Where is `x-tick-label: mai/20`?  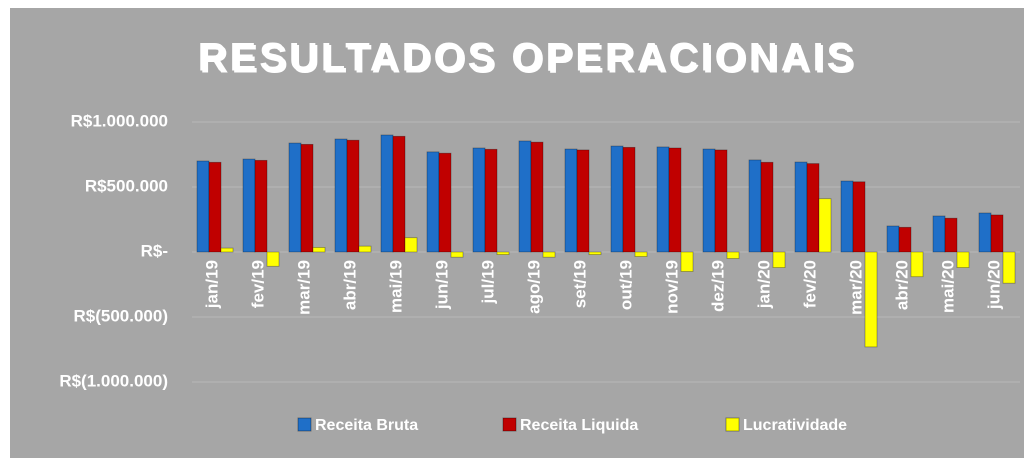 x-tick-label: mai/20 is located at coordinates (947, 286).